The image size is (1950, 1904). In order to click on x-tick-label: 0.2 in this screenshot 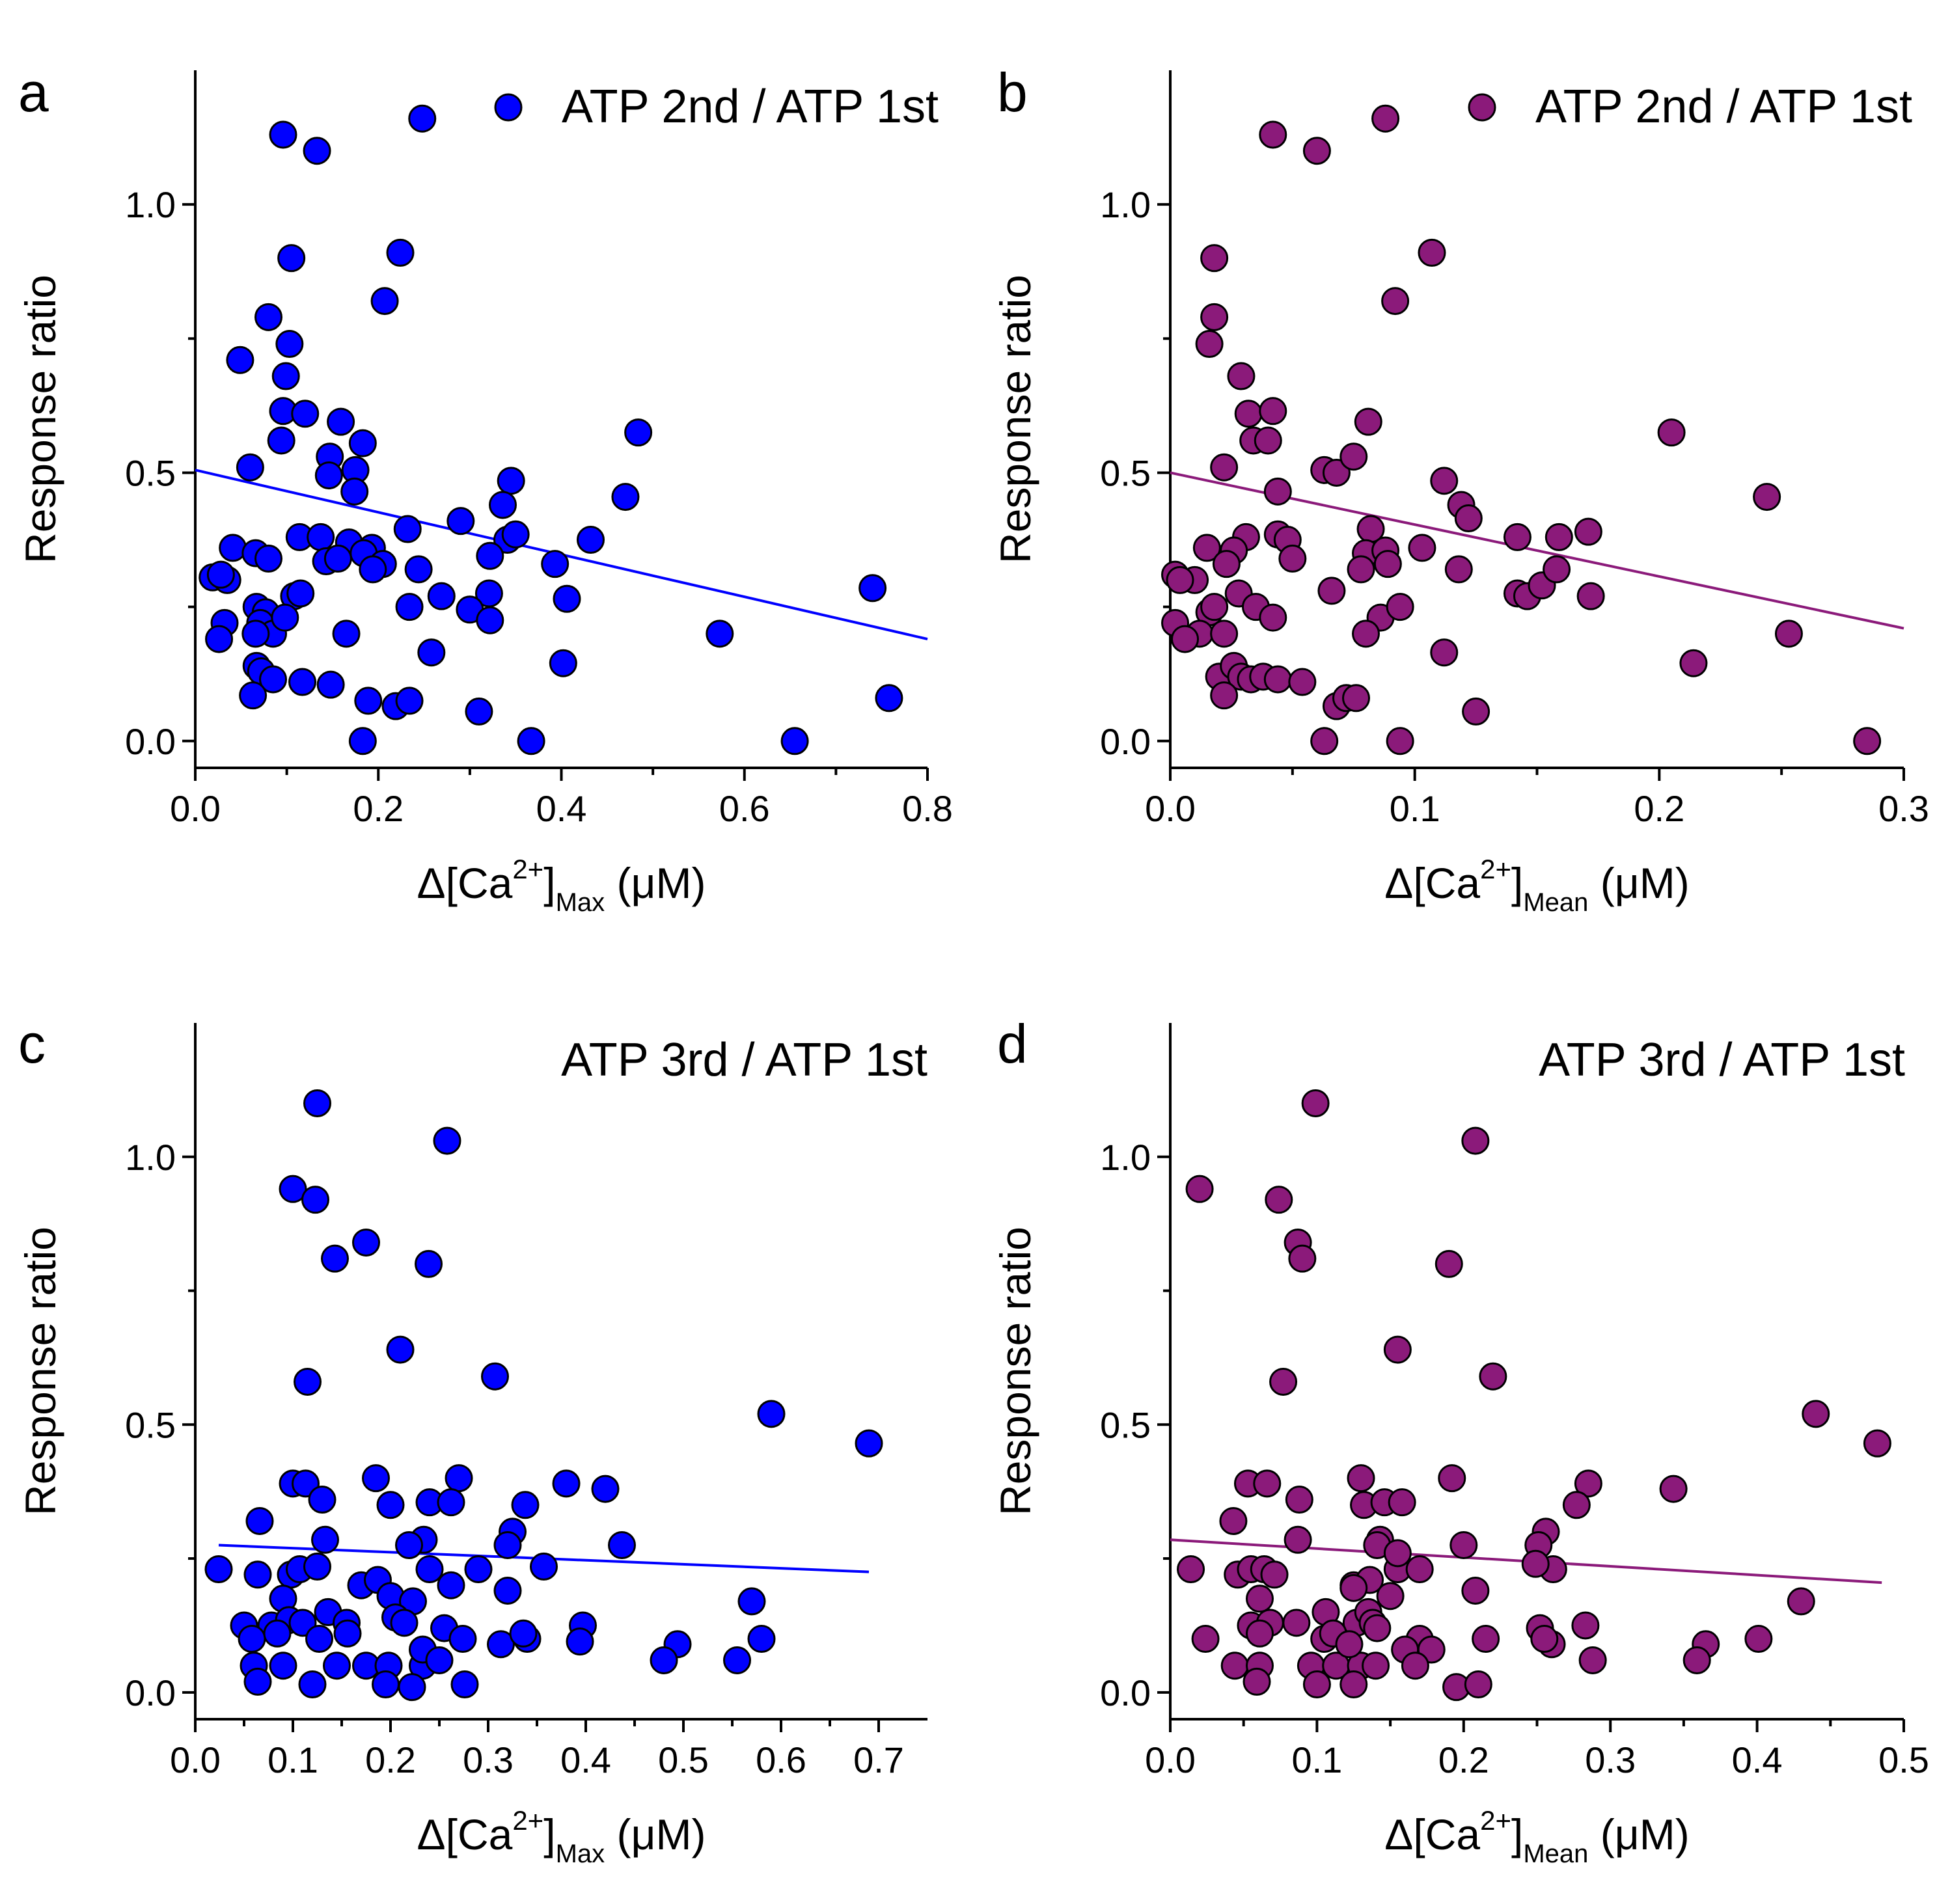, I will do `click(1464, 1759)`.